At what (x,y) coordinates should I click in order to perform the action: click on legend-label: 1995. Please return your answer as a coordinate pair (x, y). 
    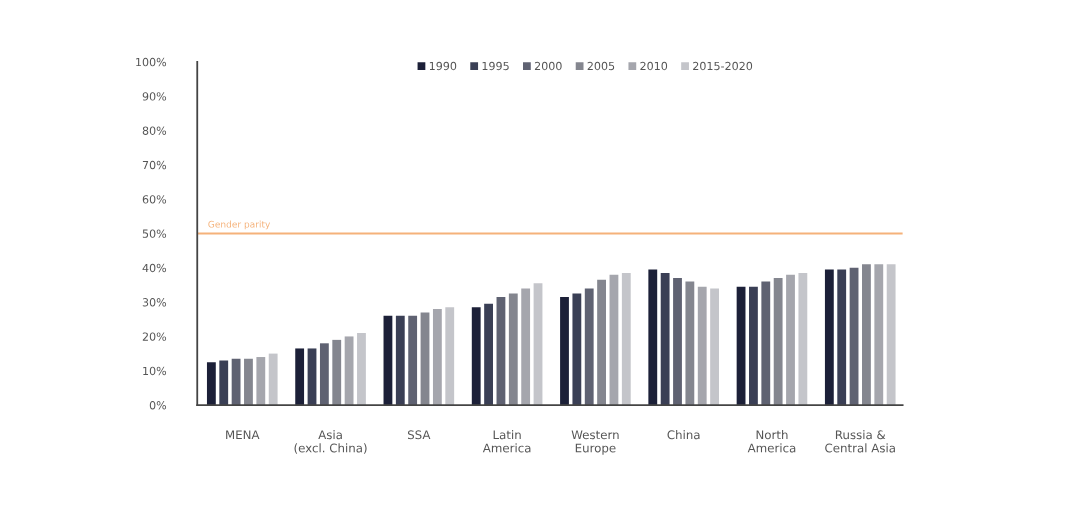
    Looking at the image, I should click on (495, 66).